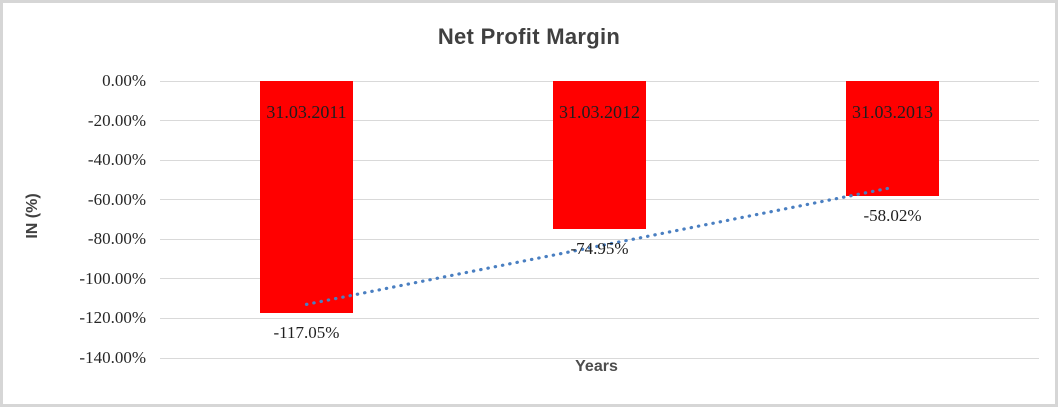 Image resolution: width=1058 pixels, height=410 pixels. Describe the element at coordinates (306, 112) in the screenshot. I see `bar-category-label: 31.03.2011` at that location.